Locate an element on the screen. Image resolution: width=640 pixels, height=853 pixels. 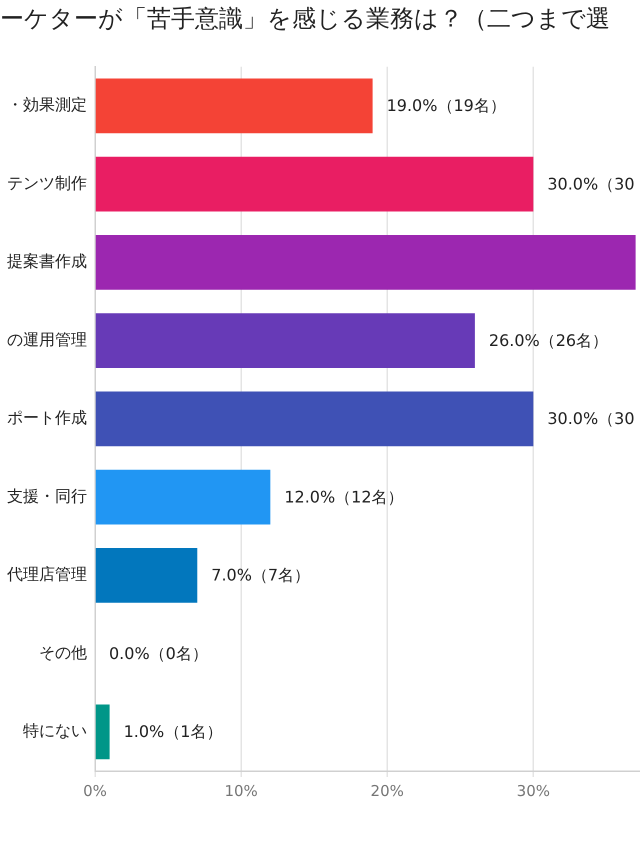
y-tick-label: 支援・同行 is located at coordinates (47, 496).